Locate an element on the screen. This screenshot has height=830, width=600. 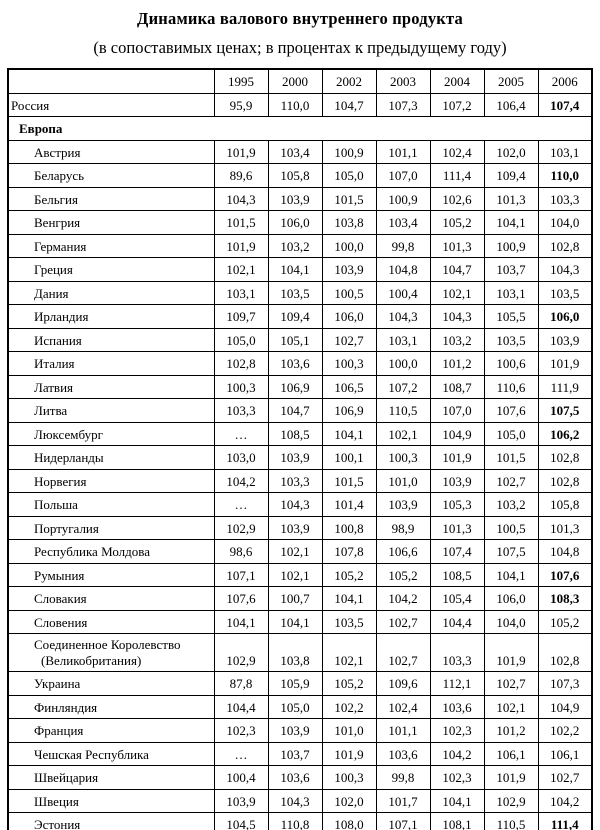
value-cell: 107,0 is located at coordinates (457, 410).